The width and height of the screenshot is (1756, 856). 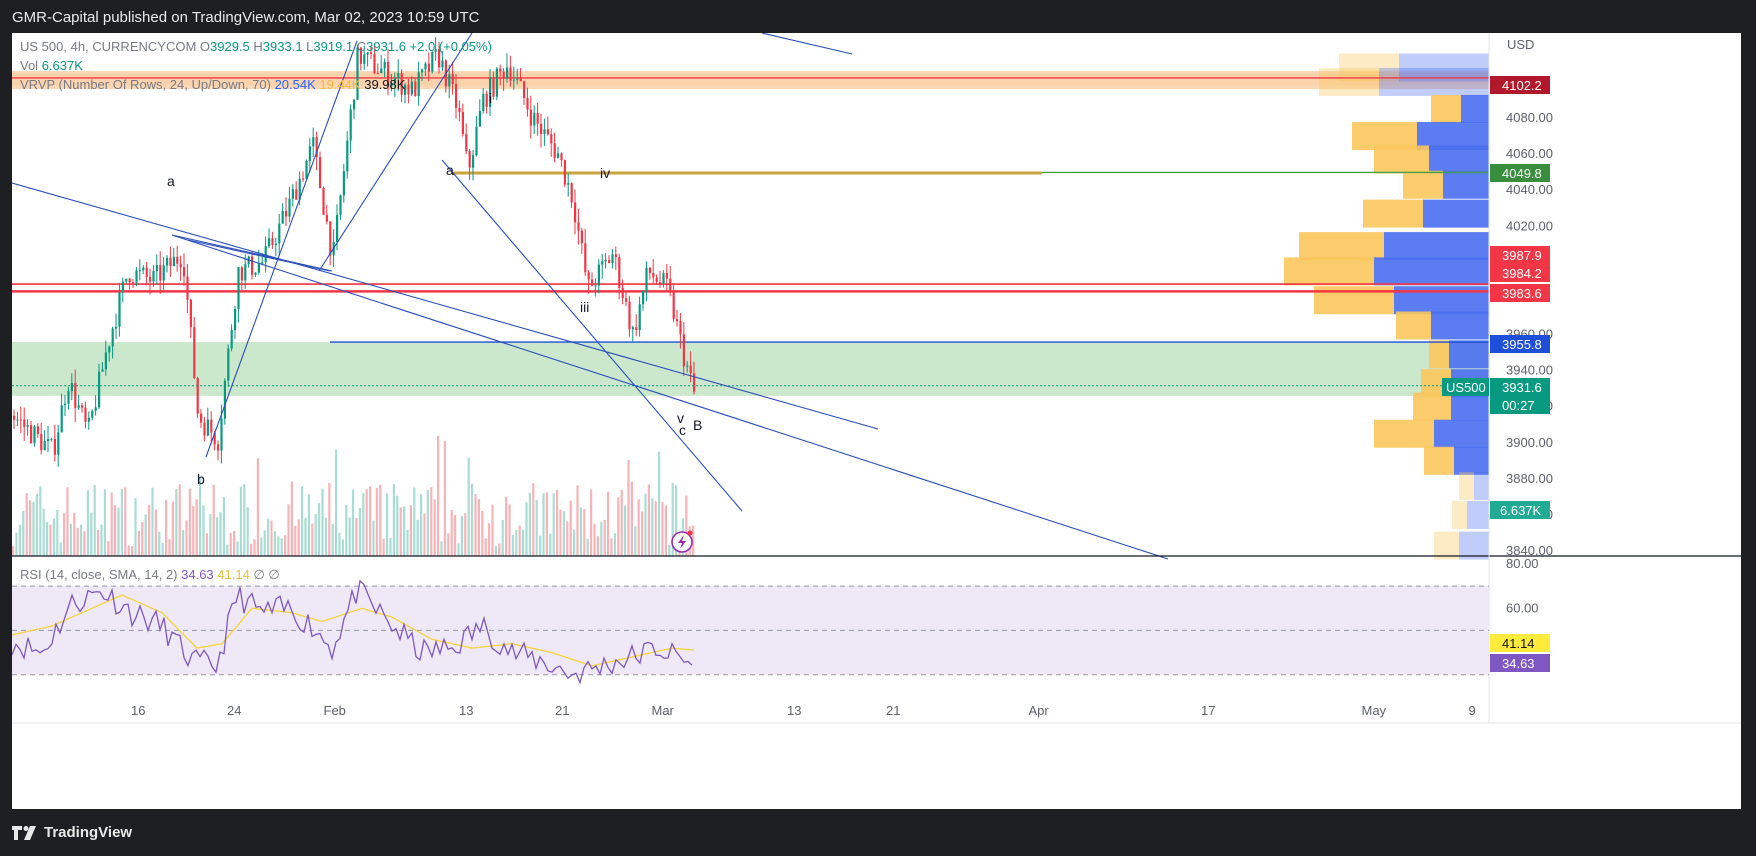 I want to click on wave-label: a, so click(x=171, y=181).